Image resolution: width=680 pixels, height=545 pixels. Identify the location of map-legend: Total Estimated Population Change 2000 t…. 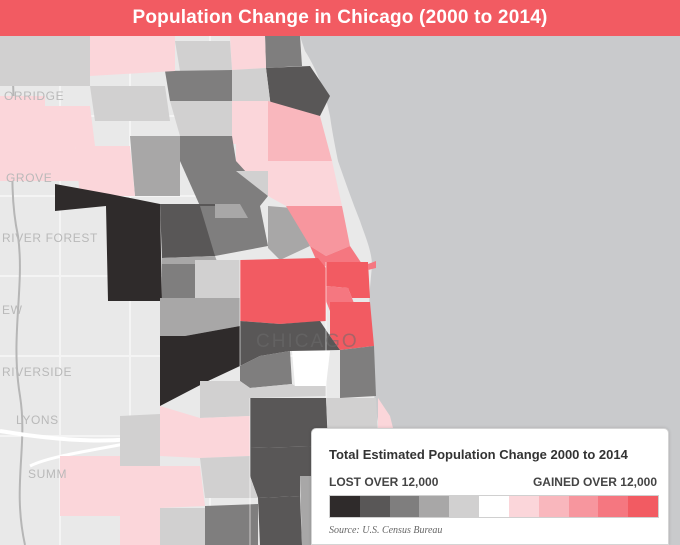
(490, 486).